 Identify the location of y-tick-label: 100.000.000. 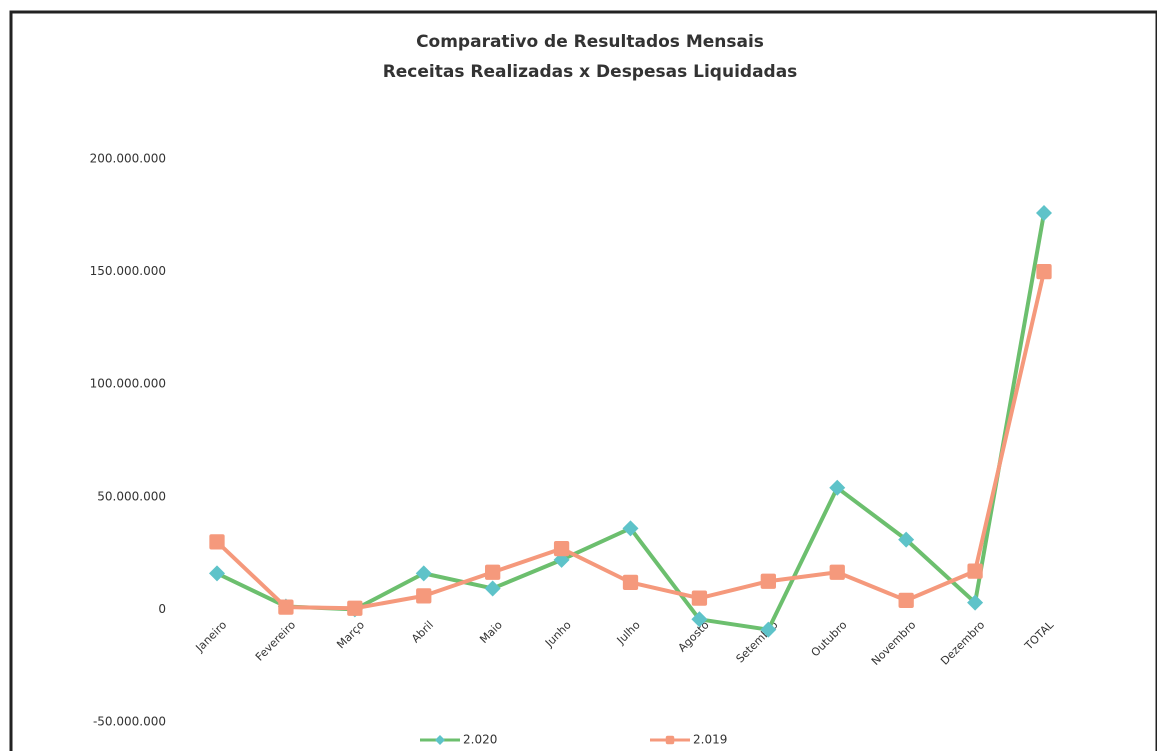
(128, 384).